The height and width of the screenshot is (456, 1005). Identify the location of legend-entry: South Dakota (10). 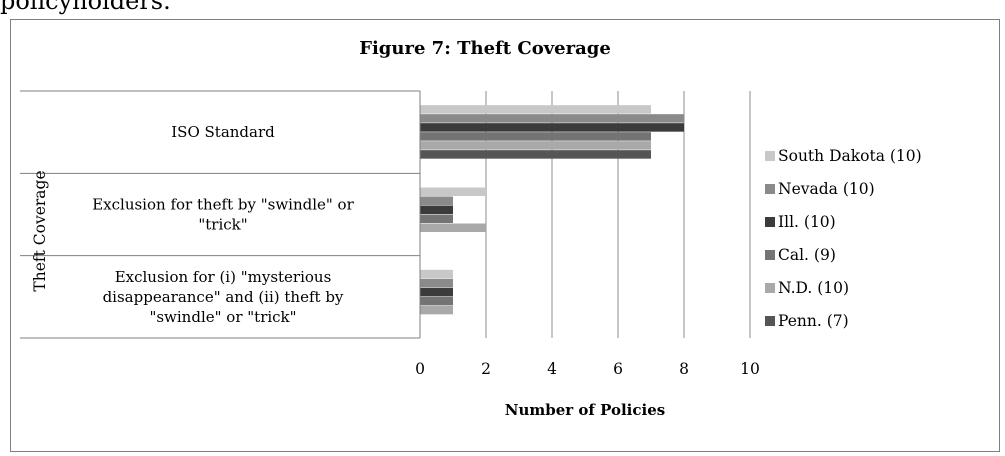
(850, 156).